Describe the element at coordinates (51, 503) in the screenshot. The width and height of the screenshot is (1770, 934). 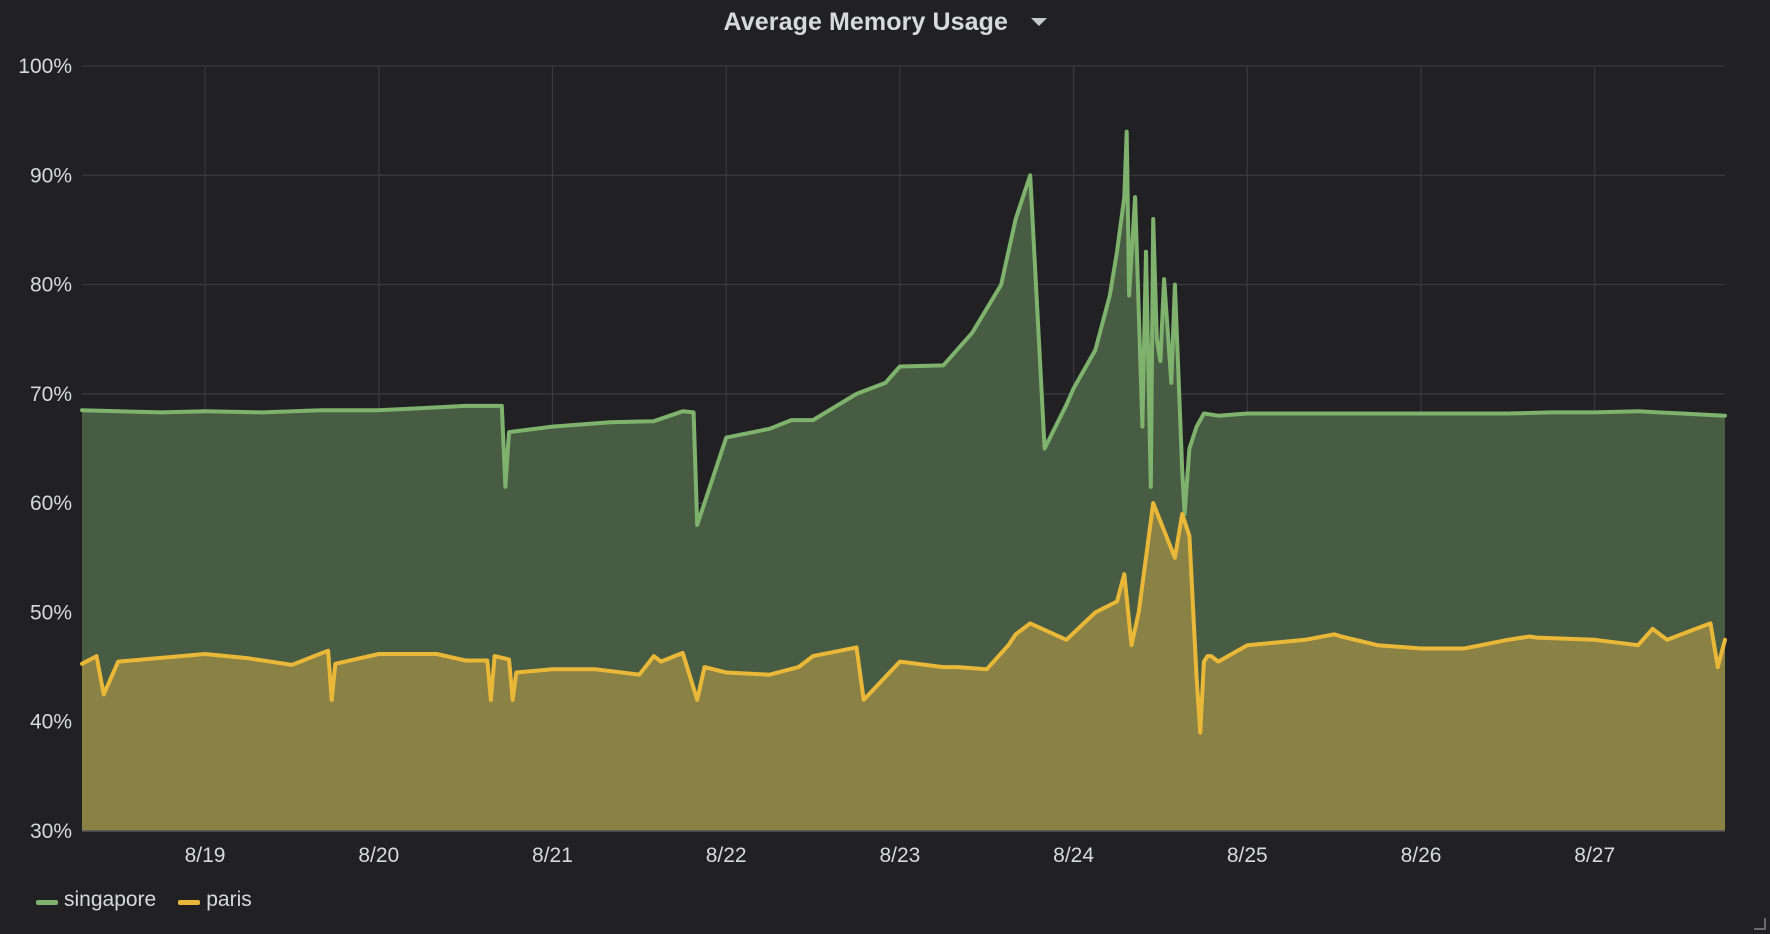
I see `y-tick-label: 60%` at that location.